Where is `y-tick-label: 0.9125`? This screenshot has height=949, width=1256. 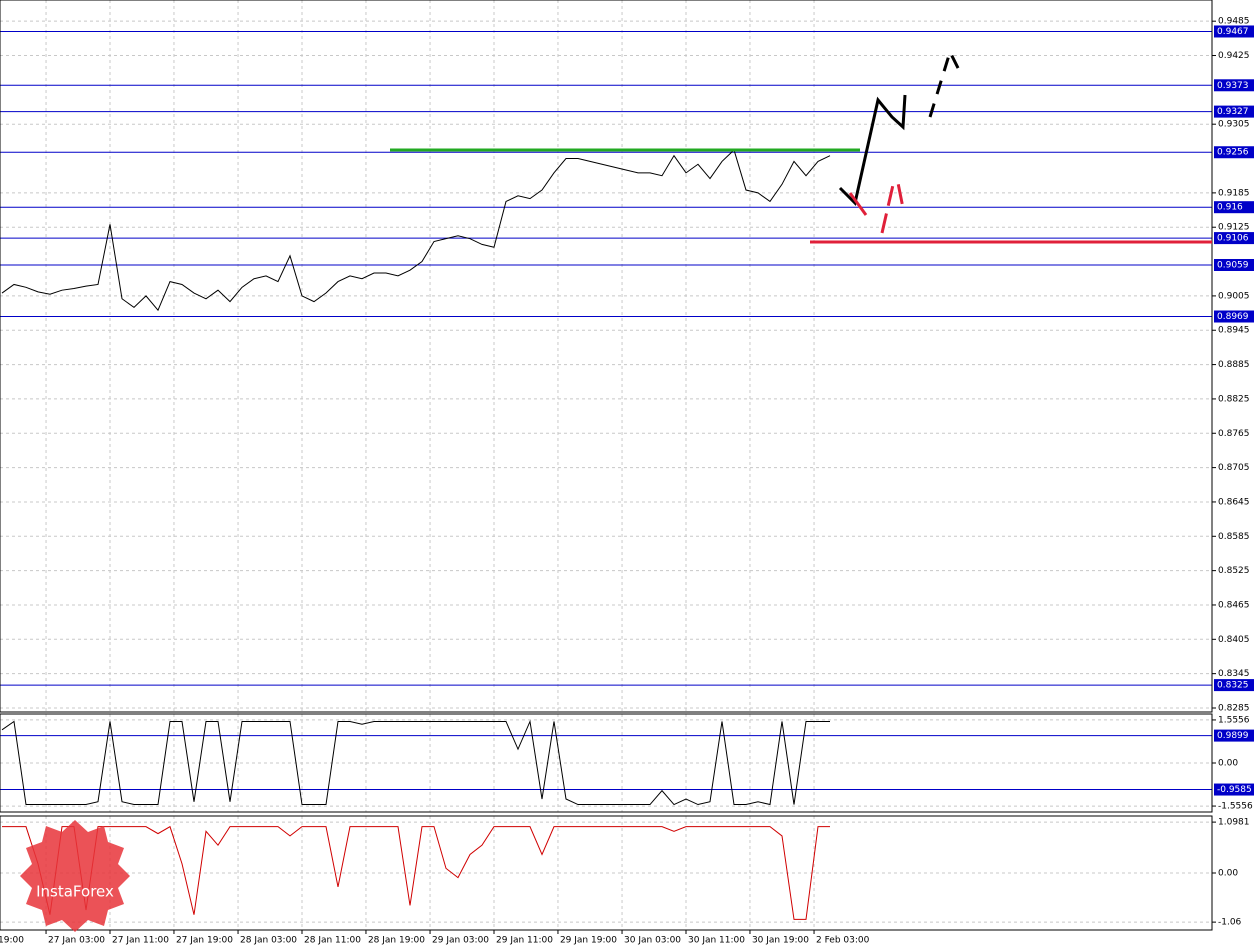
y-tick-label: 0.9125 is located at coordinates (1234, 228).